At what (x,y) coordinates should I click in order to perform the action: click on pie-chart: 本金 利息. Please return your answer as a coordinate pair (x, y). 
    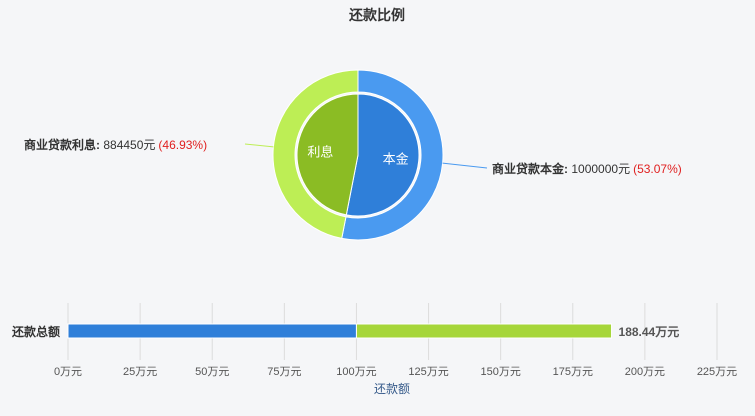
    Looking at the image, I should click on (358, 155).